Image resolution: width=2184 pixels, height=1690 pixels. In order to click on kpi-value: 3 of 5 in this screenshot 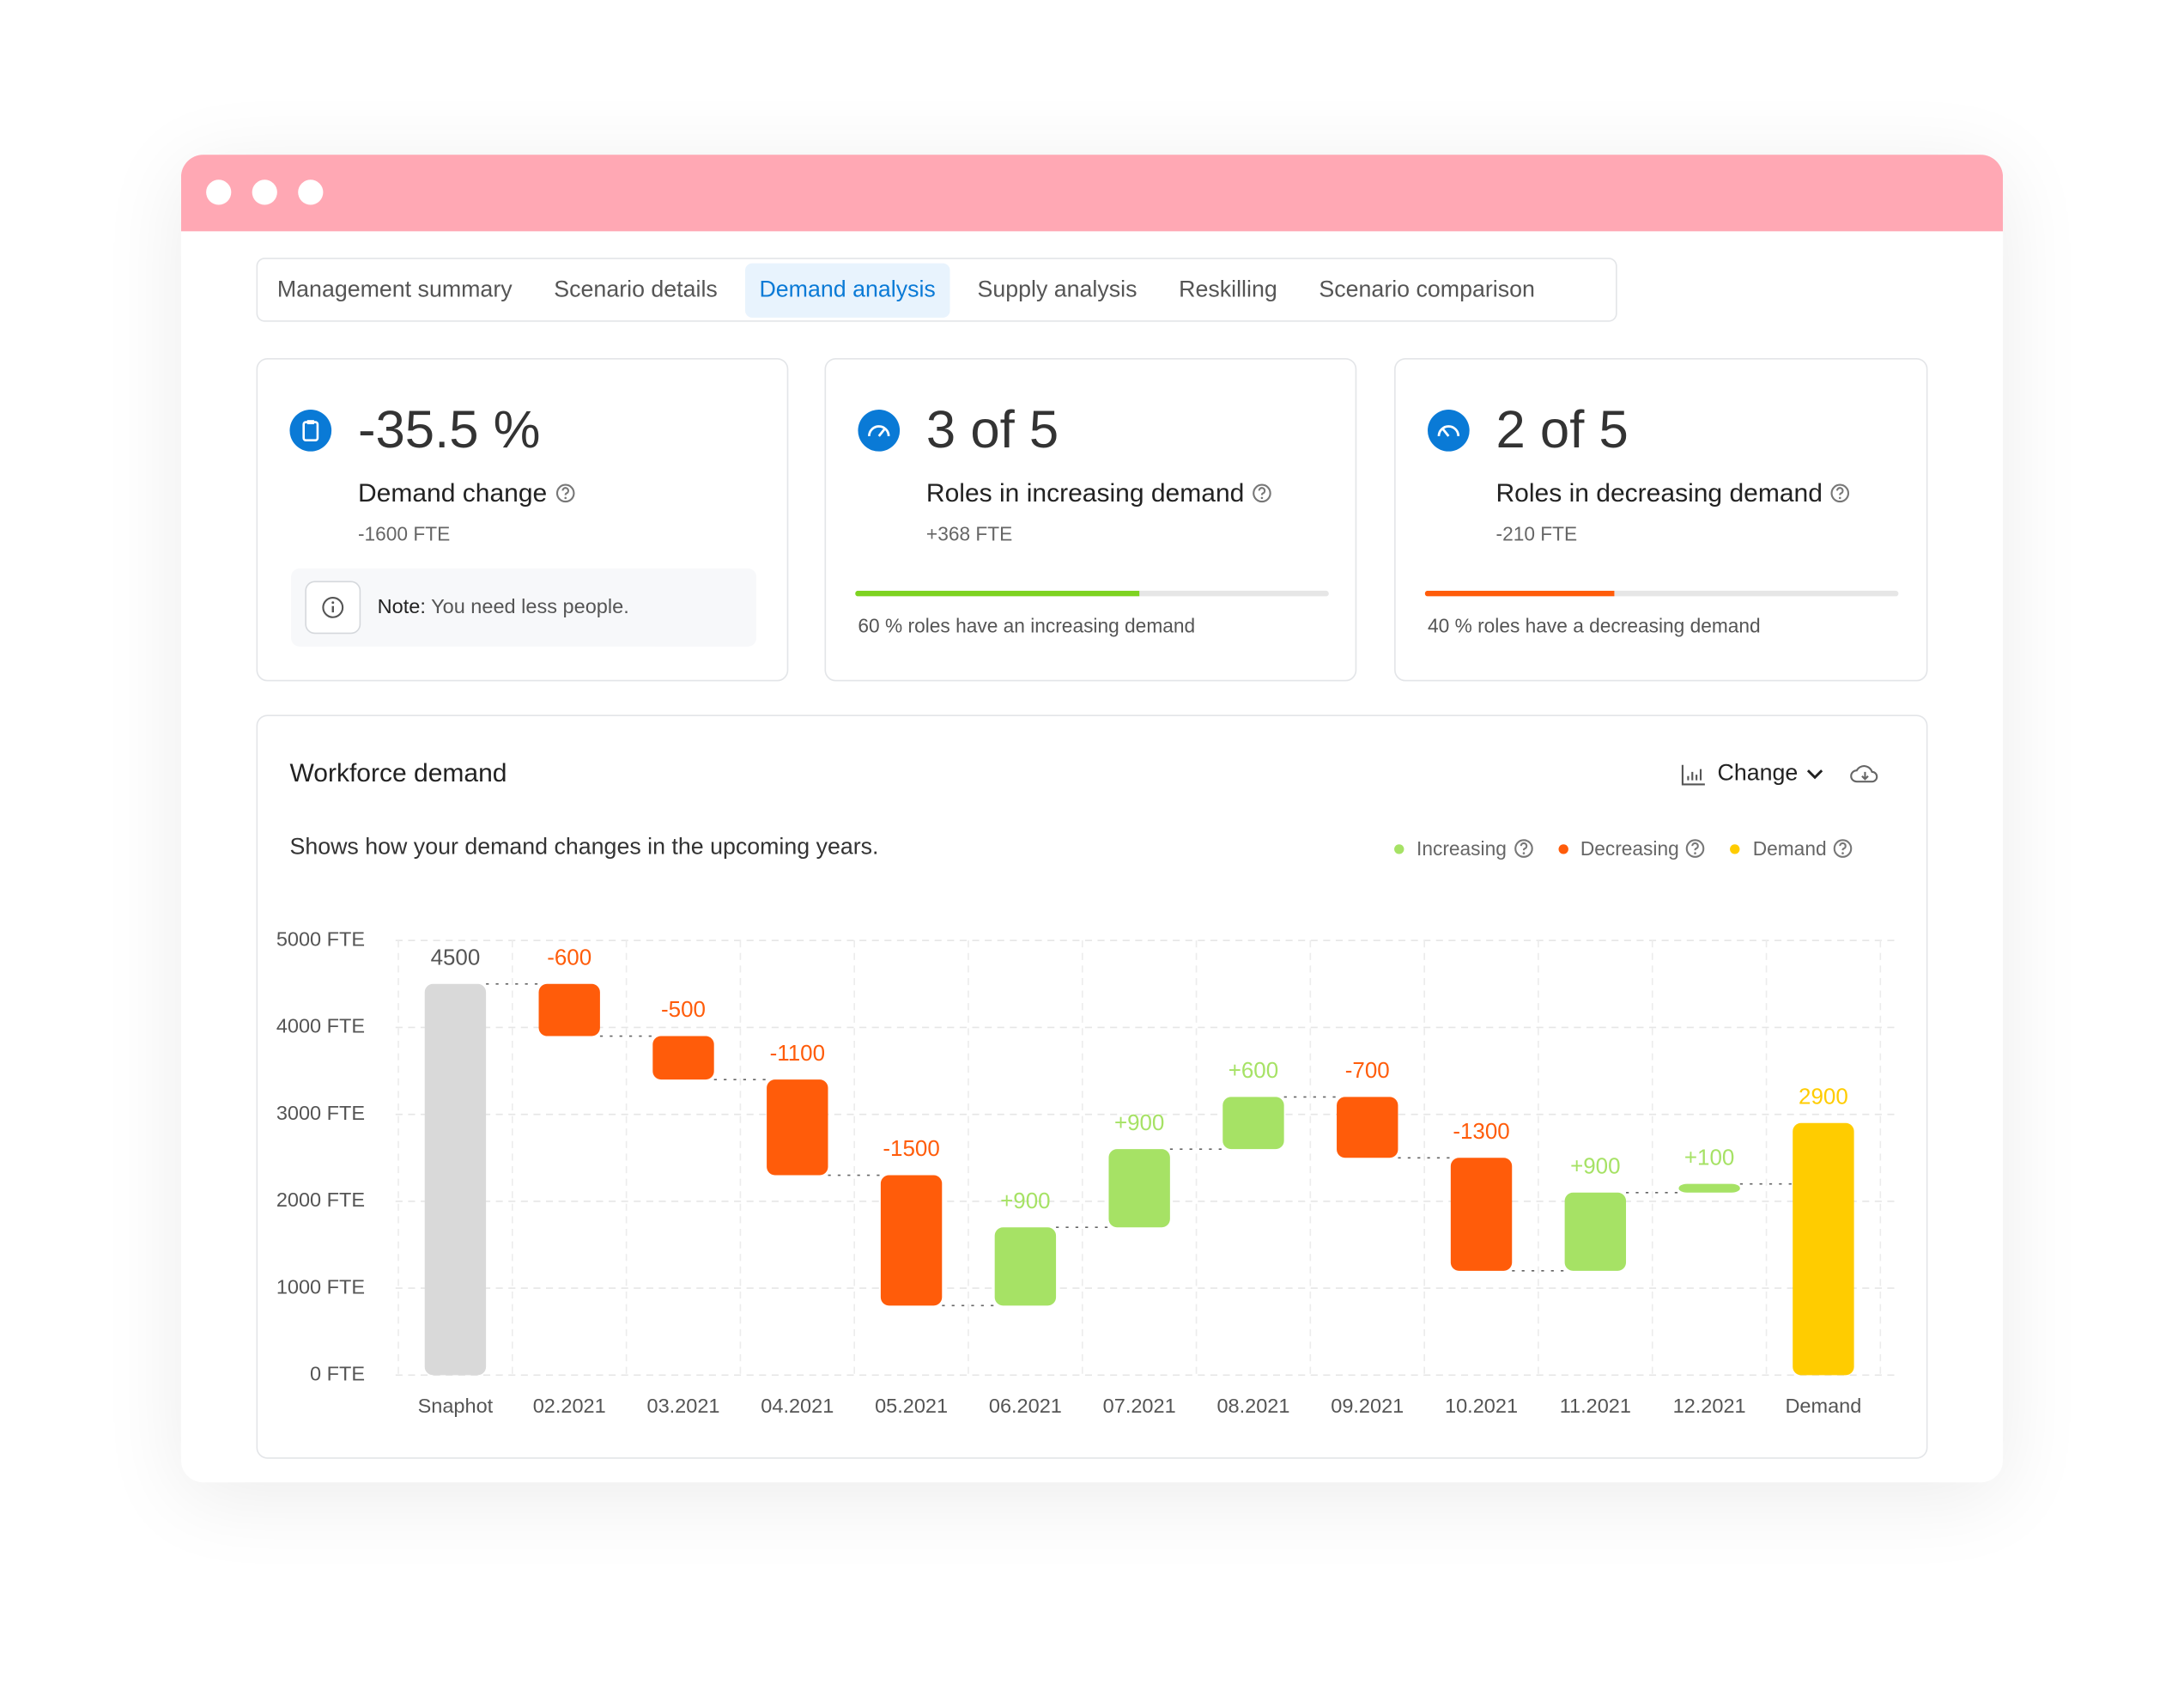, I will do `click(992, 430)`.